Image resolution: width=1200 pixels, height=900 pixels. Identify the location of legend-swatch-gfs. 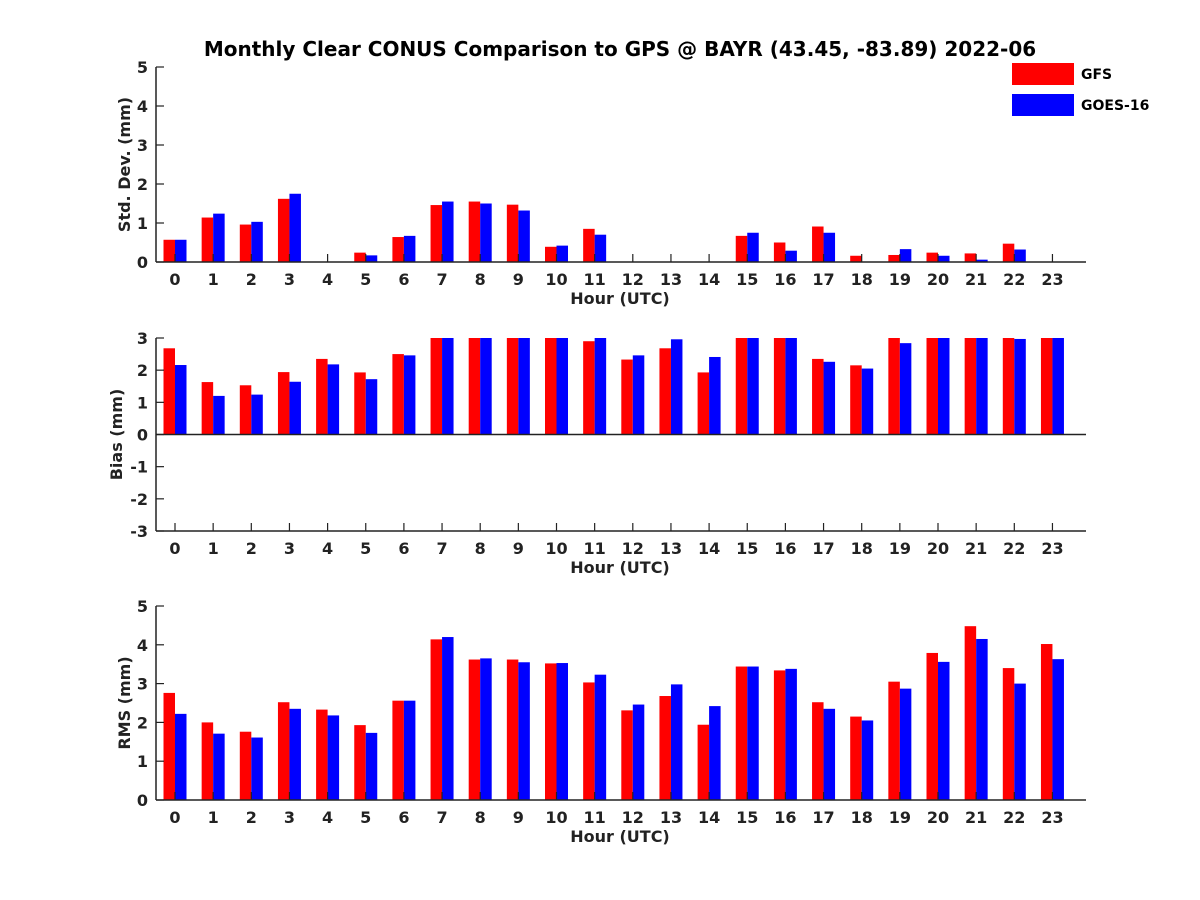
(1043, 74).